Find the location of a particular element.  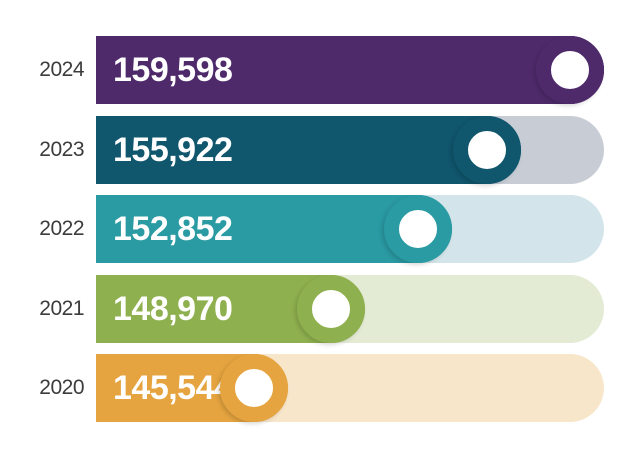

bar-row: 2024 159,598 is located at coordinates (319, 70).